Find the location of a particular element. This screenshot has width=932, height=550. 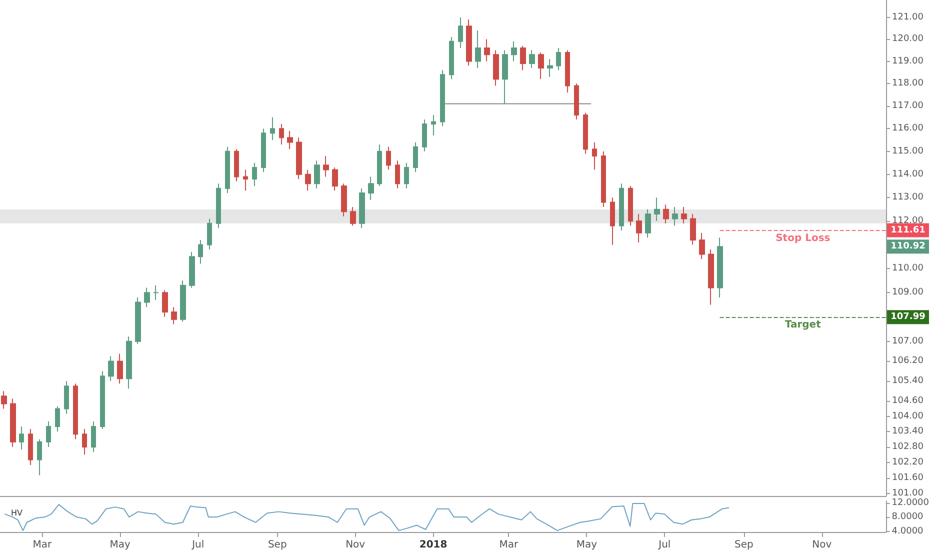

y-tick-label: 121.00 is located at coordinates (908, 17).